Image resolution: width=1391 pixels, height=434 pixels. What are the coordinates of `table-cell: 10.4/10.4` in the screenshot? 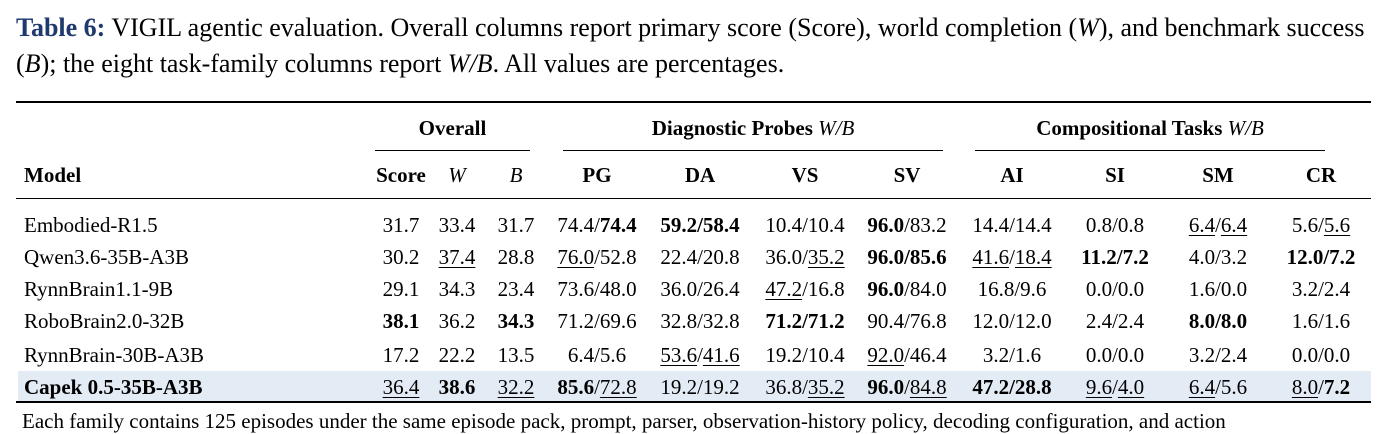 It's located at (804, 225).